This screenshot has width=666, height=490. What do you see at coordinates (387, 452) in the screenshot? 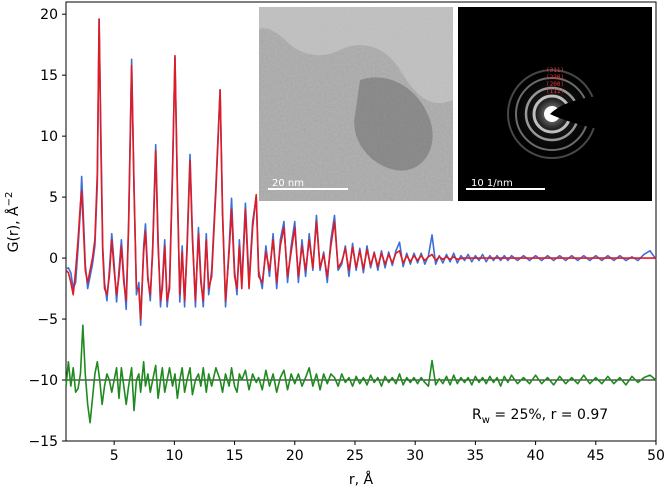
I see `x-axis-ticks: 5 10 15 20 25 30 35 40 45 50` at bounding box center [387, 452].